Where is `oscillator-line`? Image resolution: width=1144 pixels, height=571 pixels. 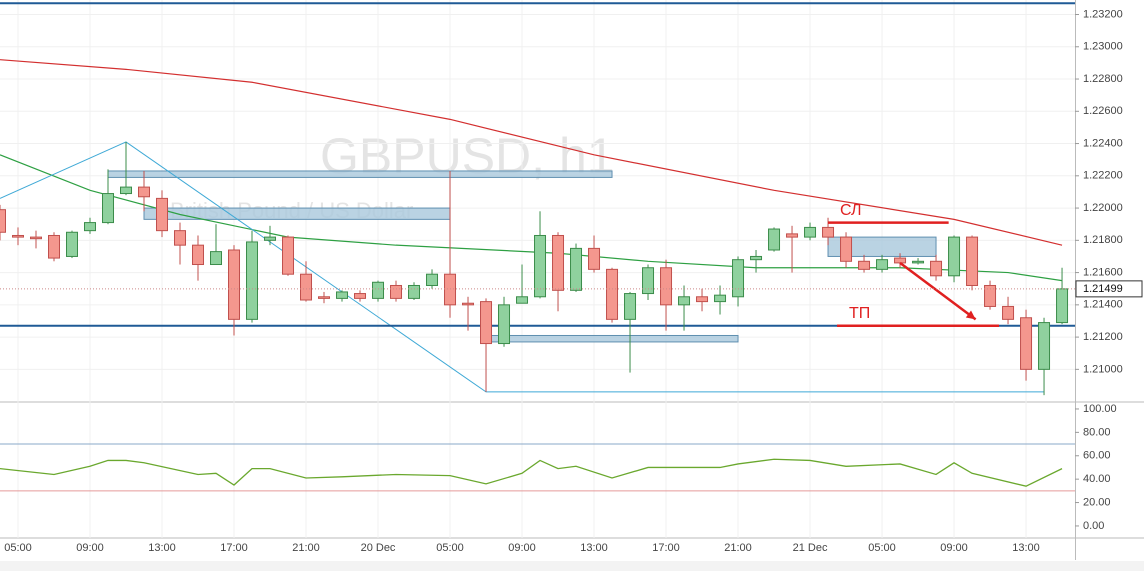 oscillator-line is located at coordinates (531, 472).